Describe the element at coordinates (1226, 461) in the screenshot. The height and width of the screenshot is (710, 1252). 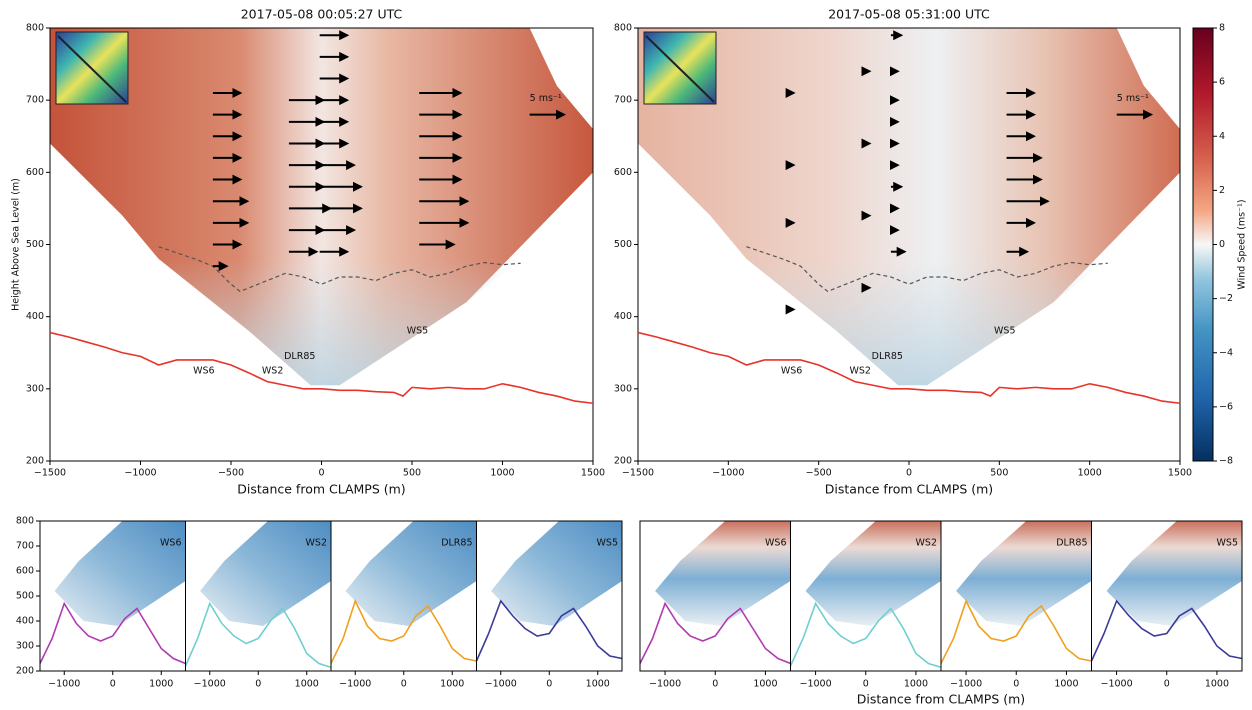
I see `colorbar-tick-label: −8` at that location.